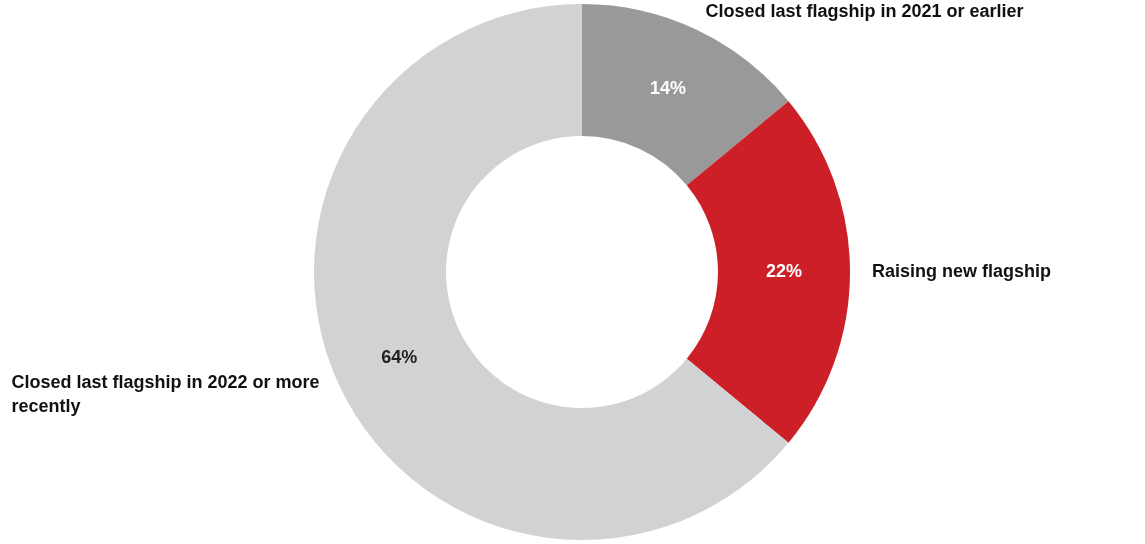  What do you see at coordinates (668, 88) in the screenshot?
I see `data-label: 14%` at bounding box center [668, 88].